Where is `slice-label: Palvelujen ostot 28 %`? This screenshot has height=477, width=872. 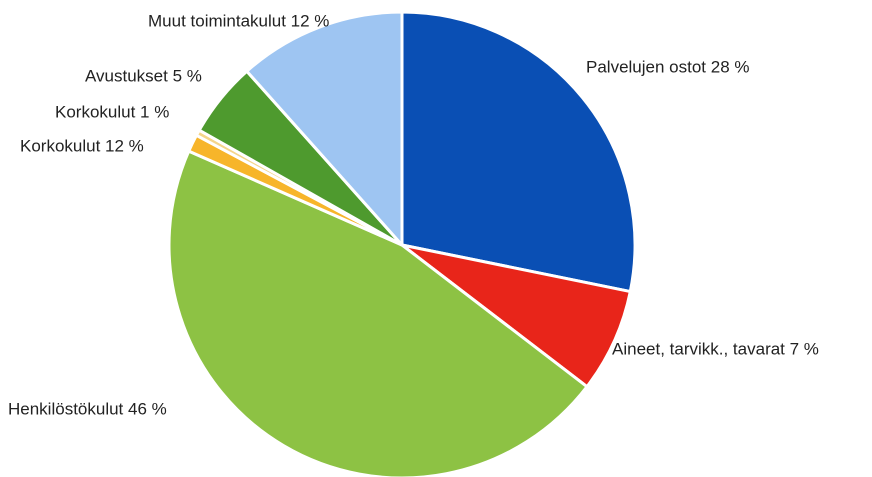
slice-label: Palvelujen ostot 28 % is located at coordinates (668, 66).